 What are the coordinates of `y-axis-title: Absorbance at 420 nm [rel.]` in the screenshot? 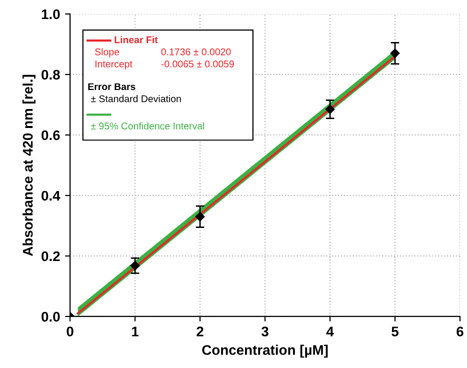 It's located at (29, 165).